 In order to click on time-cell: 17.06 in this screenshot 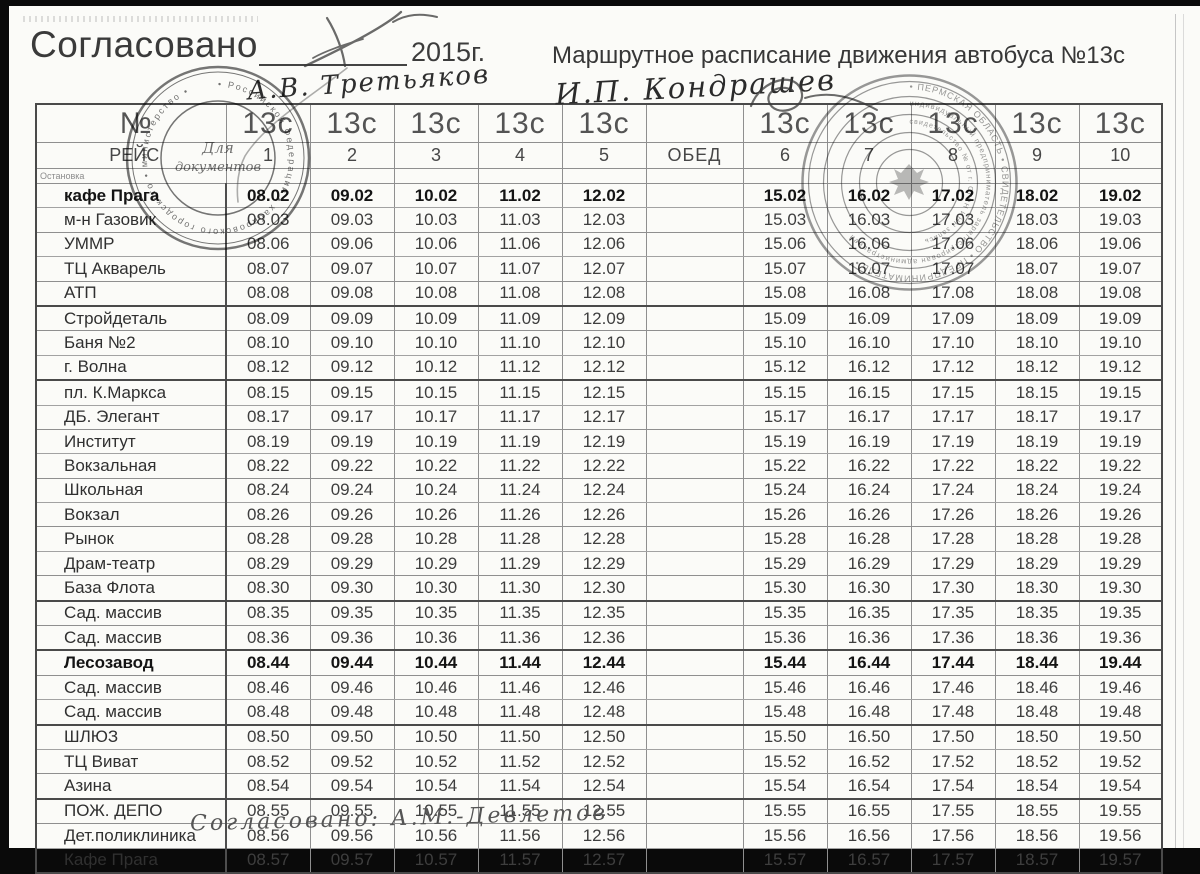, I will do `click(953, 244)`.